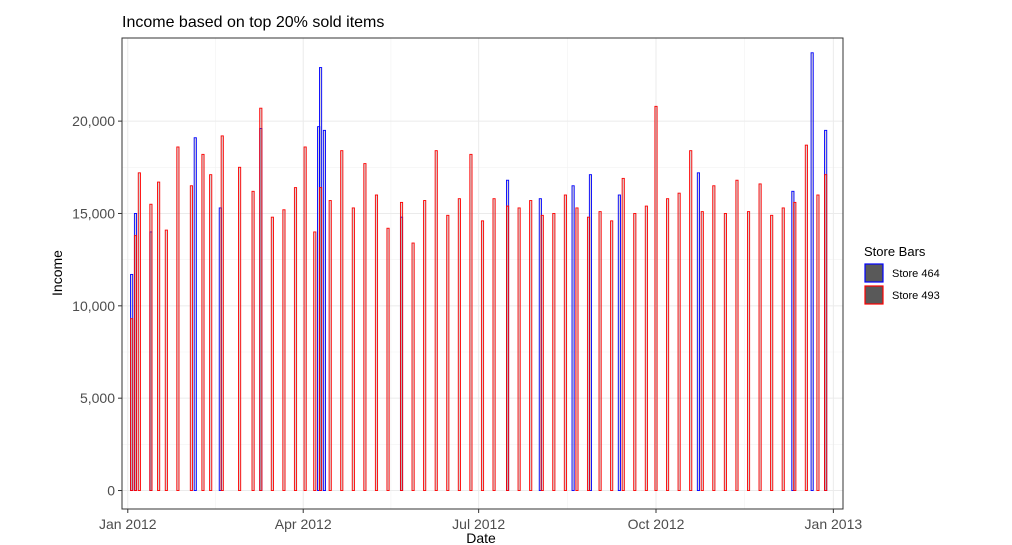 The width and height of the screenshot is (1012, 545). Describe the element at coordinates (93, 306) in the screenshot. I see `y-tick-label: 10,000` at that location.